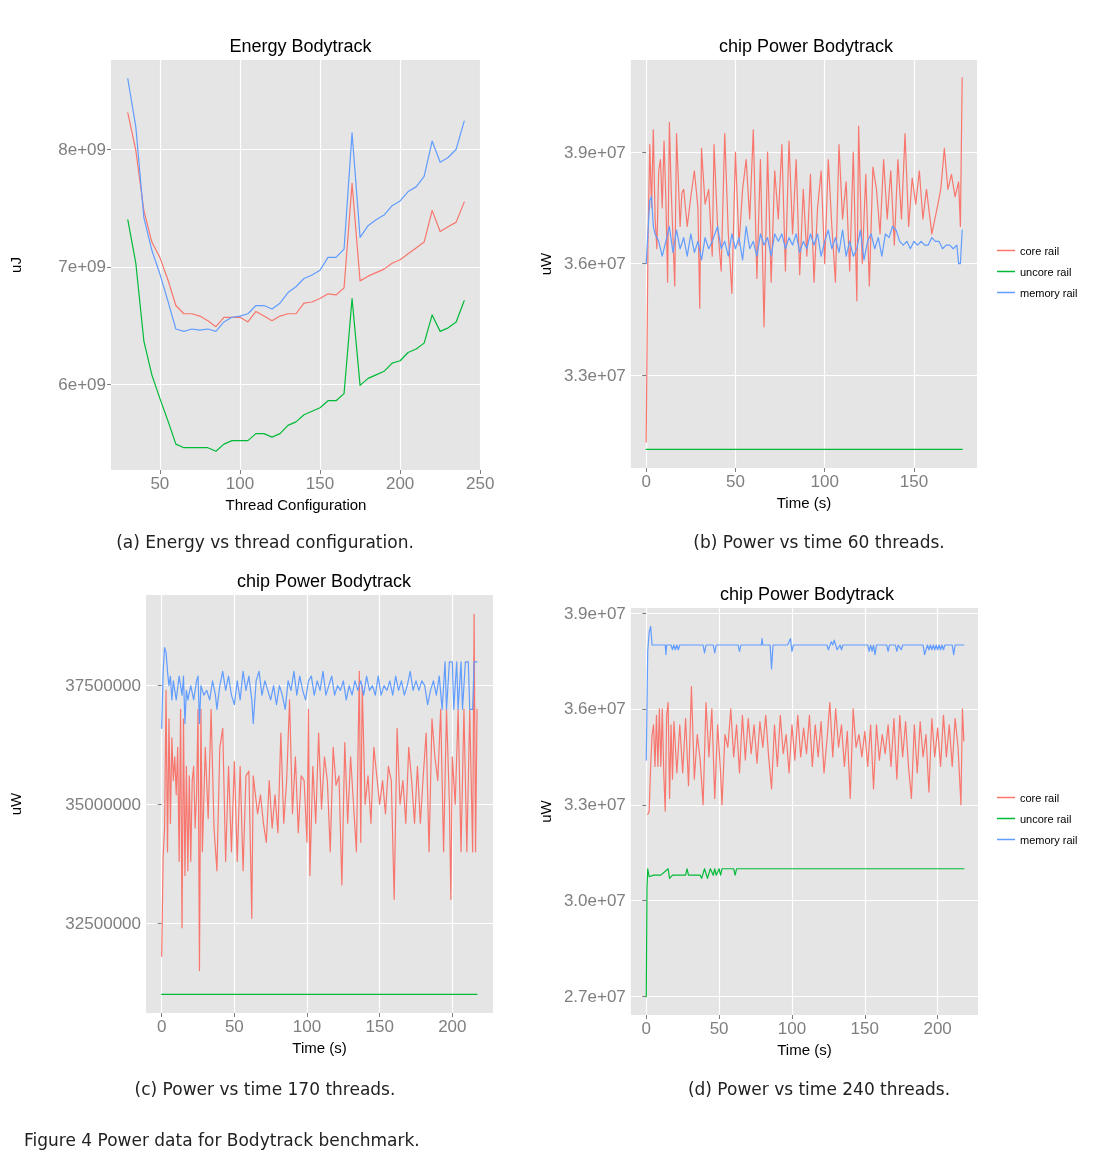  What do you see at coordinates (15, 265) in the screenshot?
I see `y-axis-title: uJ` at bounding box center [15, 265].